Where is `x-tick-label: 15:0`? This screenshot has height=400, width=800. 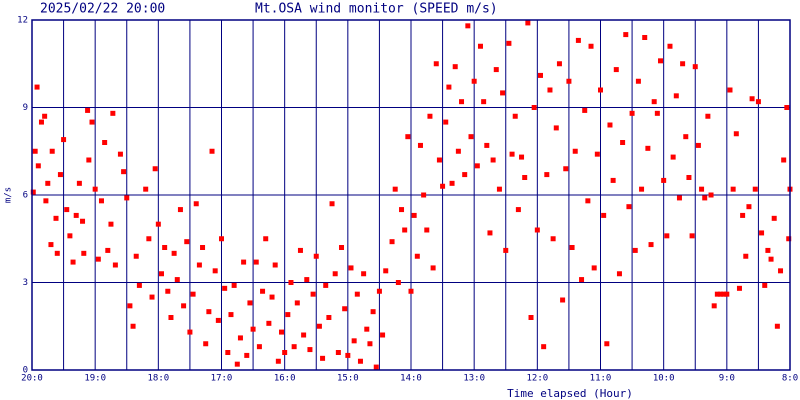 x-tick-label: 15:0 is located at coordinates (348, 379).